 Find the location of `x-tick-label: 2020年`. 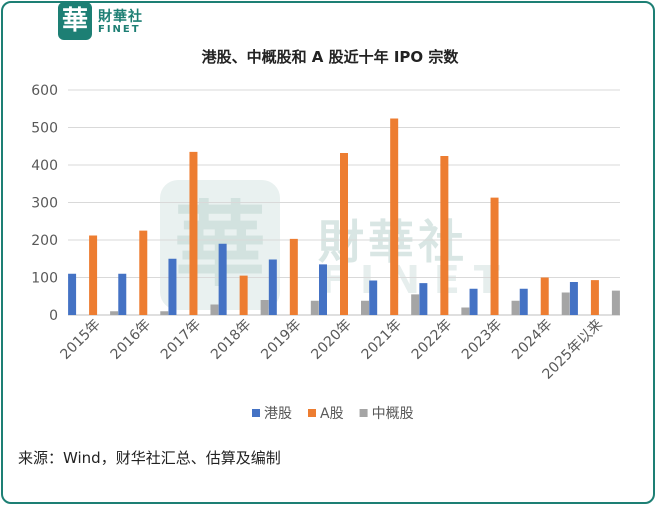

x-tick-label: 2020年 is located at coordinates (331, 340).